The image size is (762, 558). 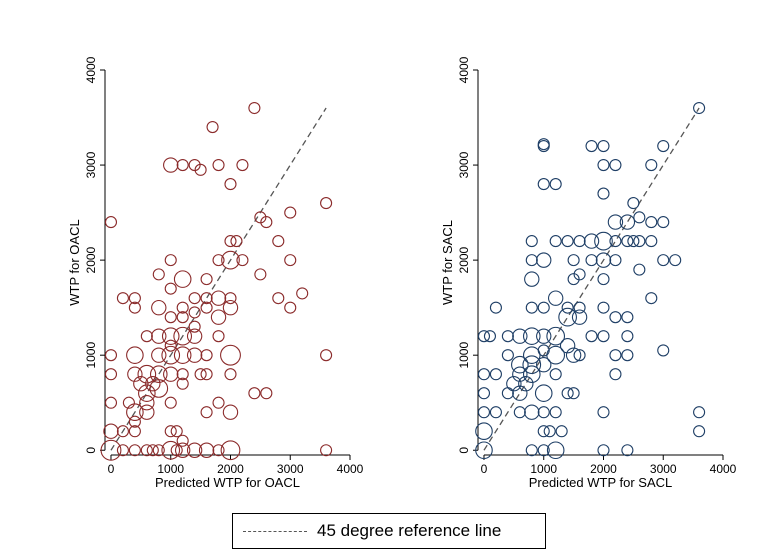 What do you see at coordinates (663, 469) in the screenshot?
I see `x-tick-label: 3000` at bounding box center [663, 469].